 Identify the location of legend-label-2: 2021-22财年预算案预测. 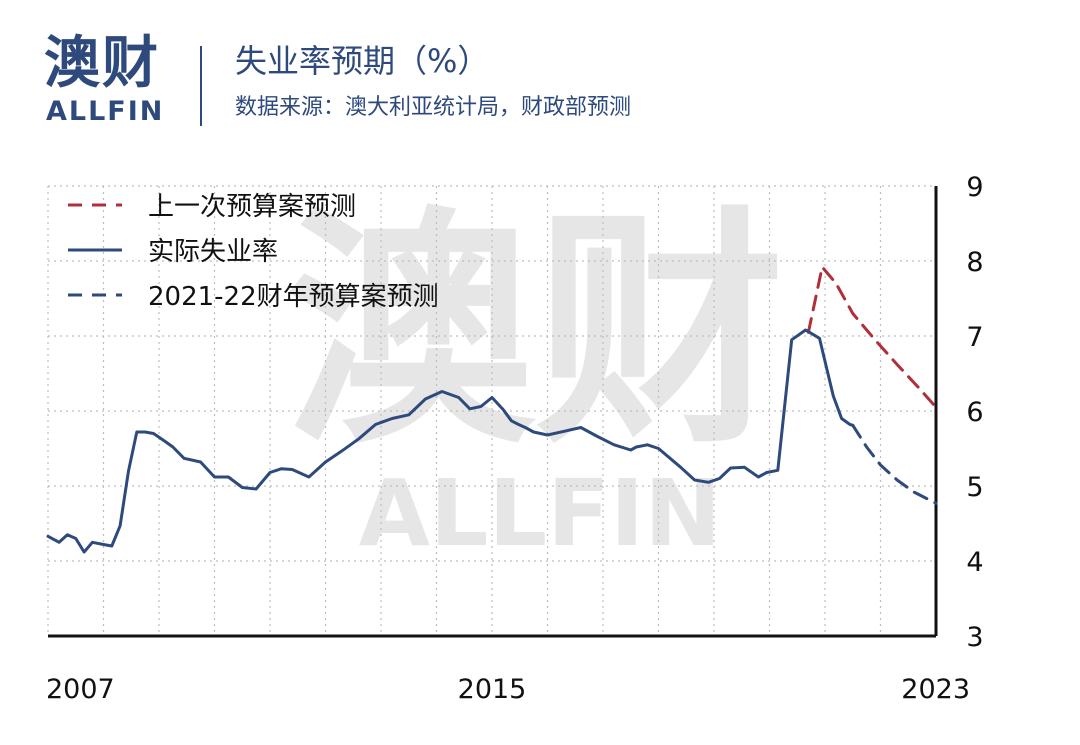
(293, 297).